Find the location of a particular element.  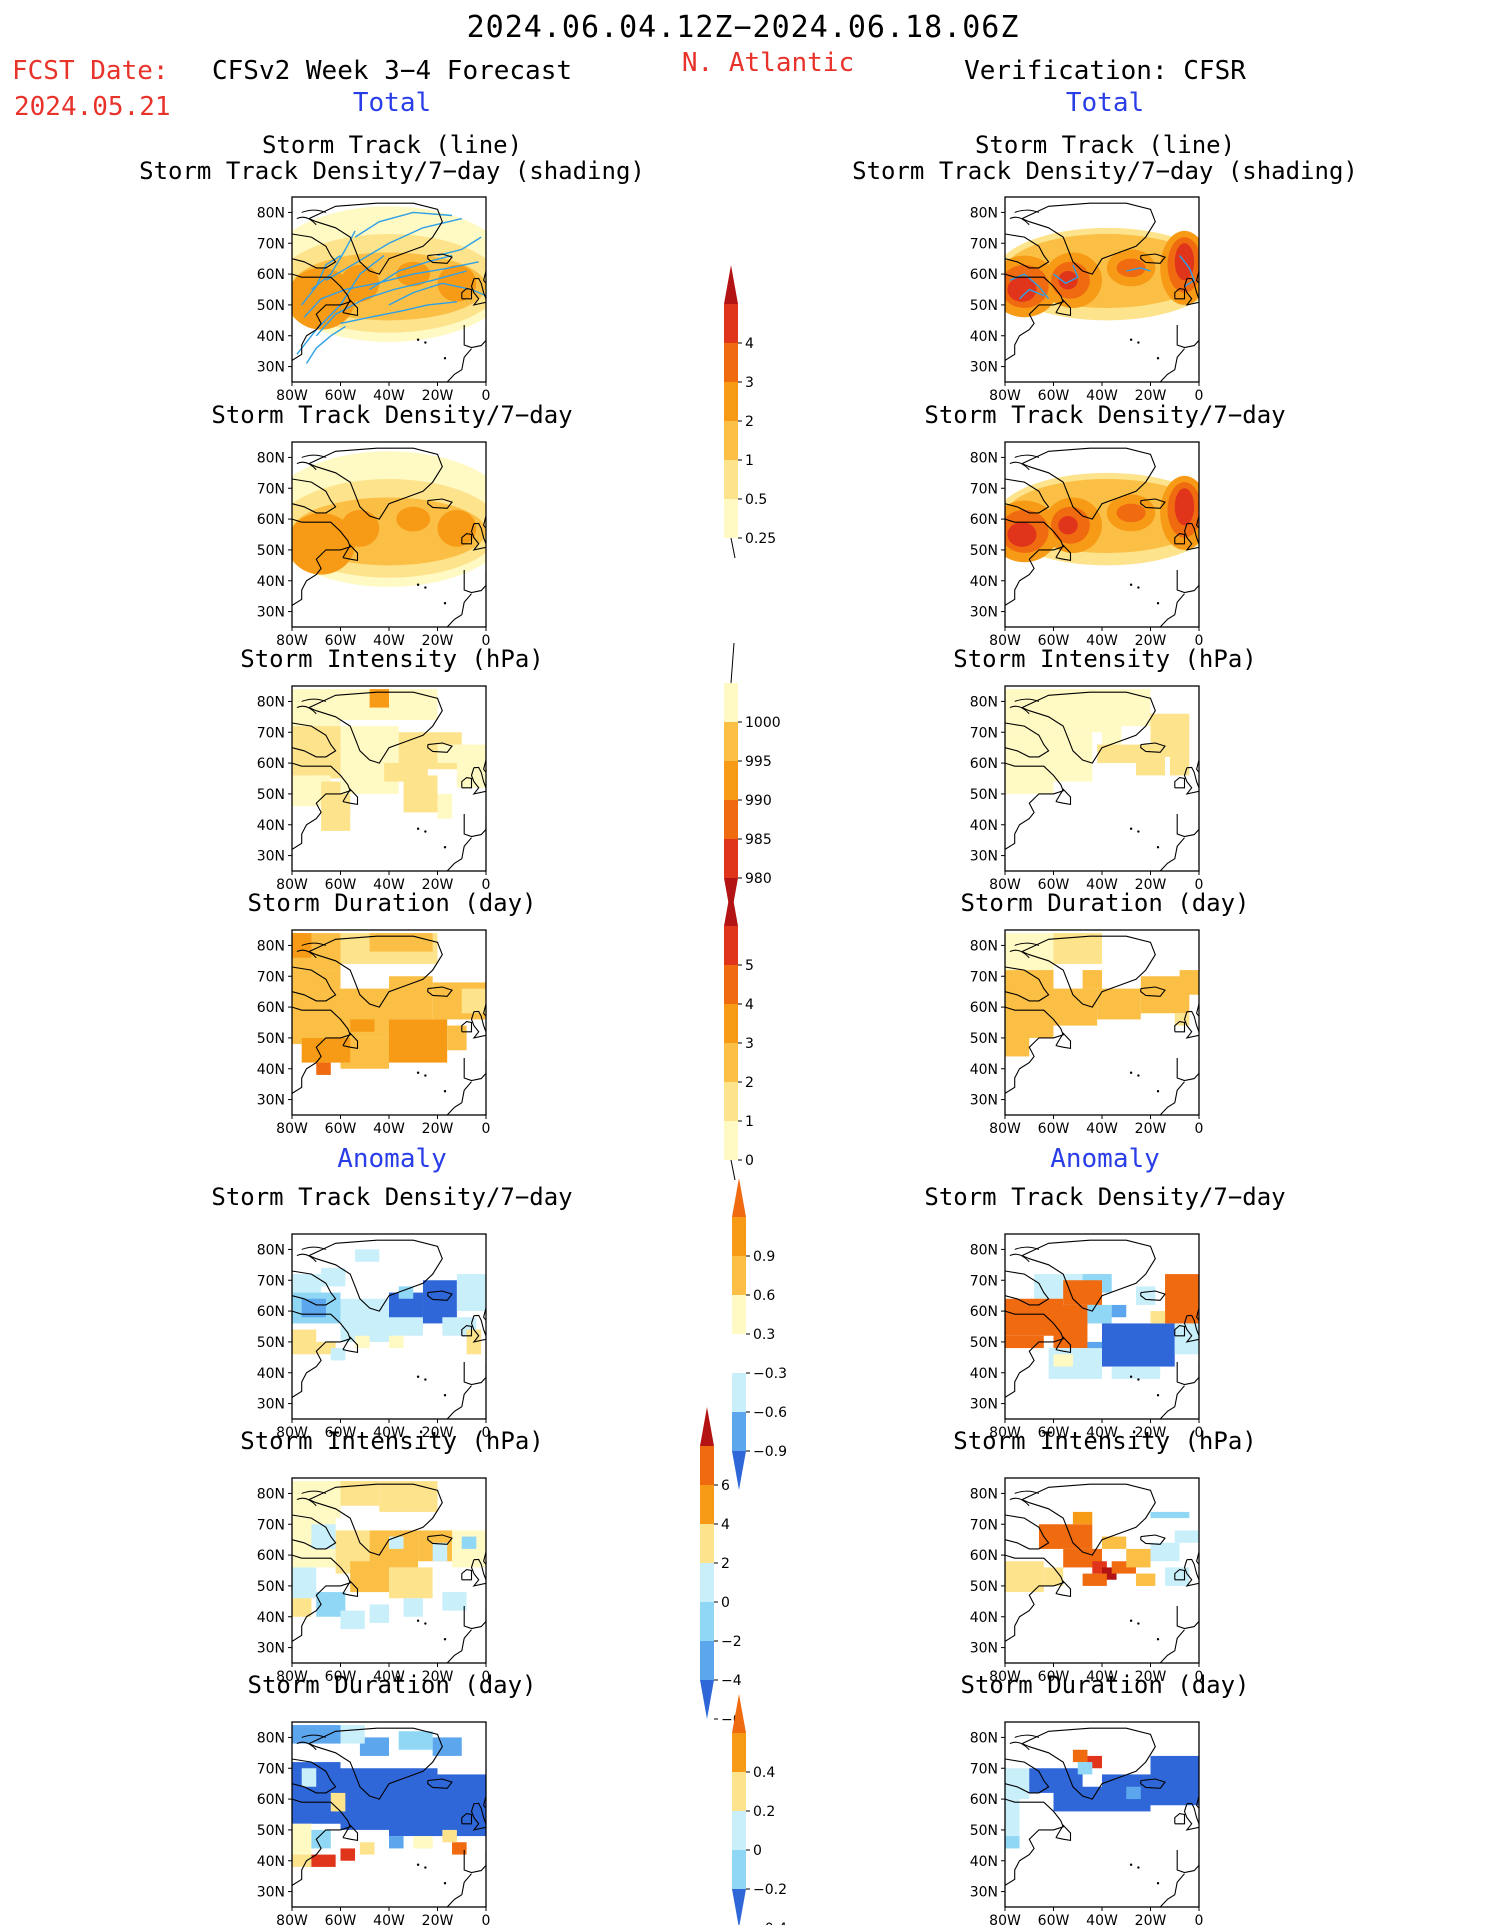

colorbar-label: 0.3 is located at coordinates (764, 1335).